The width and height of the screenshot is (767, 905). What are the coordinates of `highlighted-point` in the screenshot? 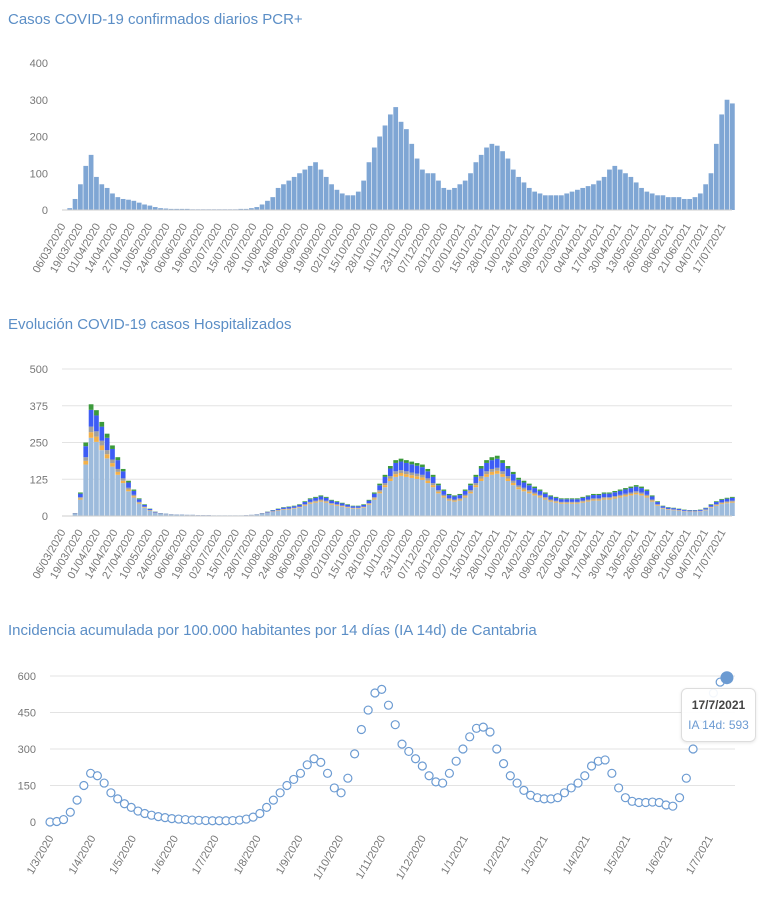 It's located at (727, 678).